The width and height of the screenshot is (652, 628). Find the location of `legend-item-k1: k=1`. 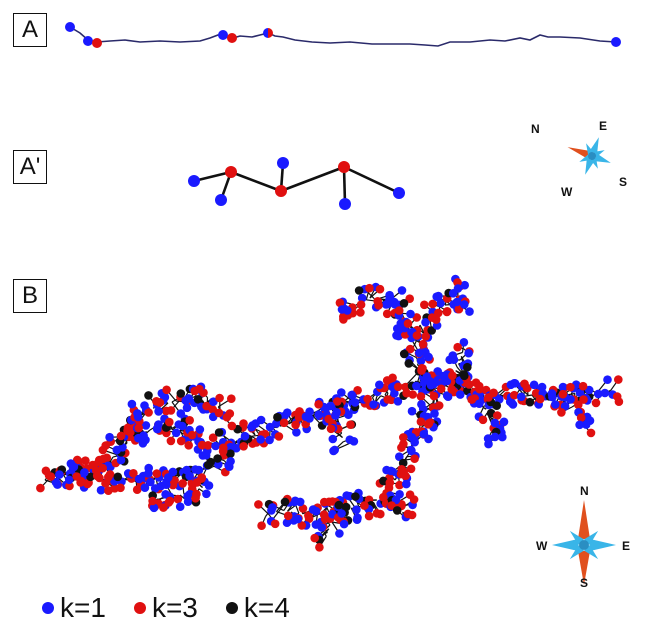

legend-item-k1: k=1 is located at coordinates (74, 608).